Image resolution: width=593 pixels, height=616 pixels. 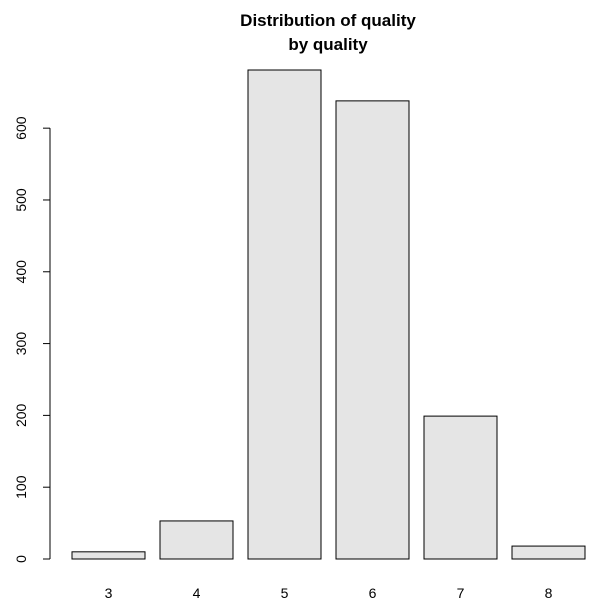 I want to click on x-tick-label: 4, so click(x=197, y=593).